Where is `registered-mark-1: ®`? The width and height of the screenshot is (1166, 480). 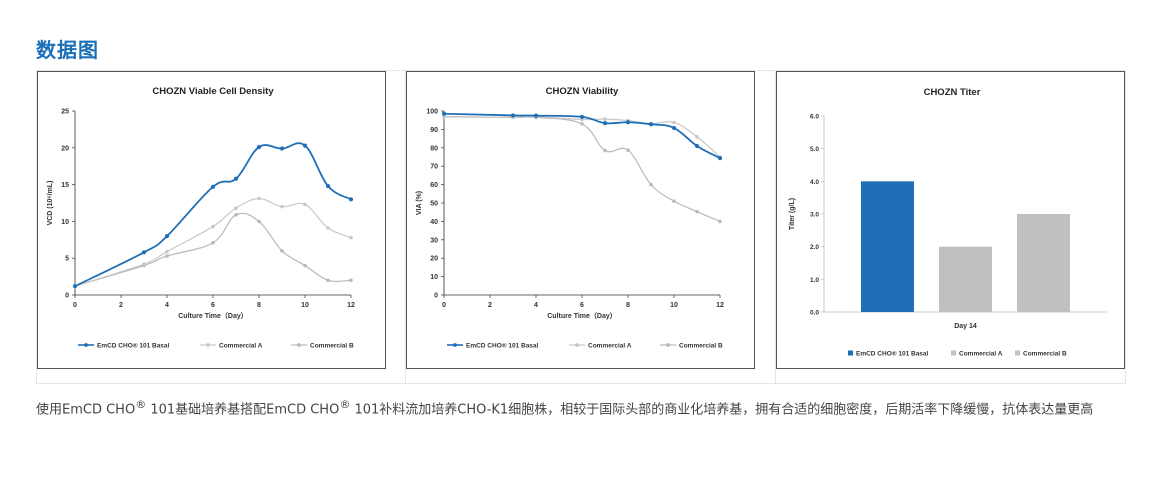
registered-mark-1: ® is located at coordinates (141, 404).